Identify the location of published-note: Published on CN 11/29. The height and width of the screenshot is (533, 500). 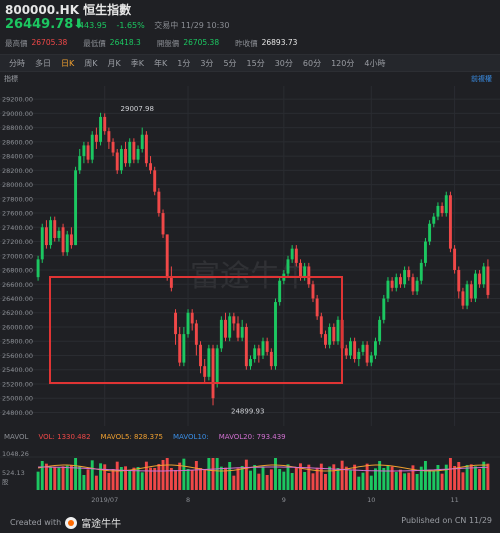
(446, 520).